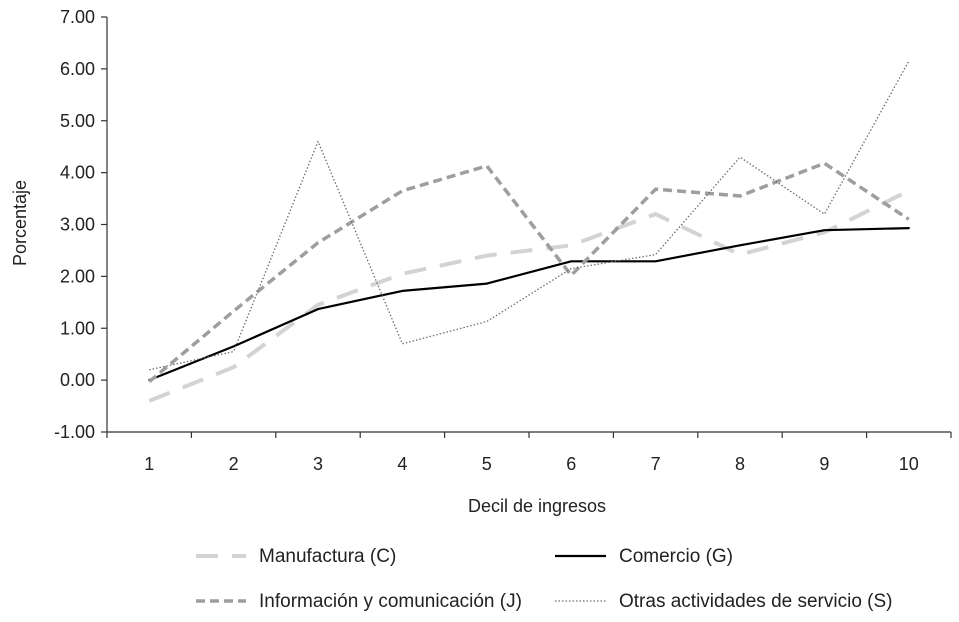 The image size is (959, 622). I want to click on y-tick-label: 0.00, so click(77, 380).